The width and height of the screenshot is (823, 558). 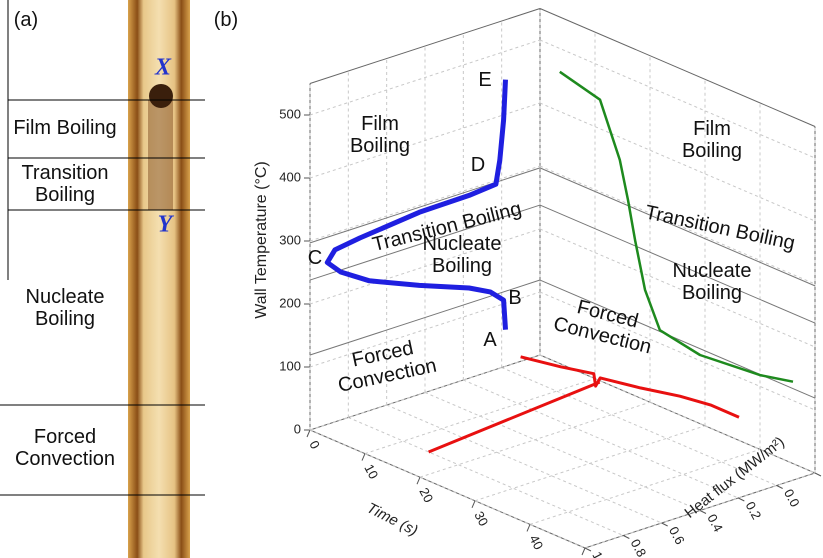 What do you see at coordinates (290, 113) in the screenshot?
I see `z-tick-label: 500` at bounding box center [290, 113].